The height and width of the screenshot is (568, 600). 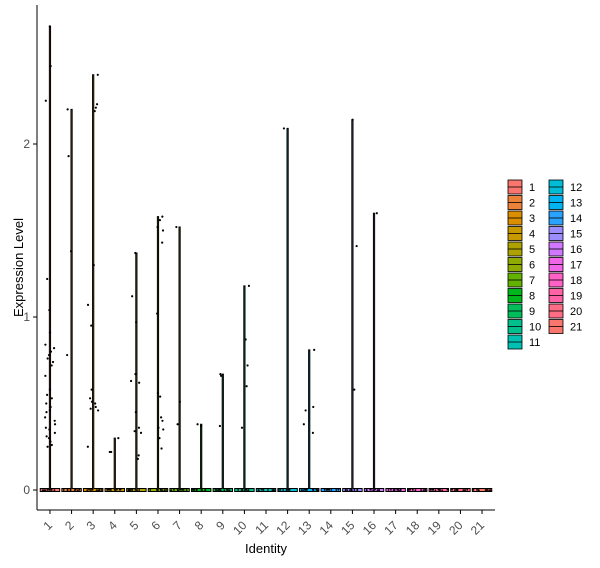 I want to click on legend-label: 16, so click(x=576, y=250).